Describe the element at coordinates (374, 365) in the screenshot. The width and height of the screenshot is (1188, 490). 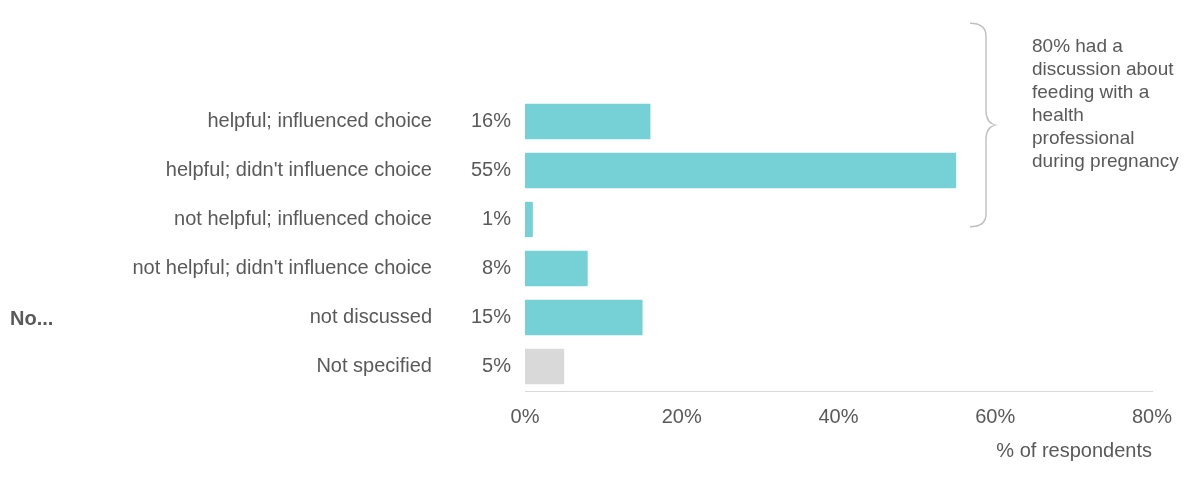
I see `y-tick-label: Not specified` at that location.